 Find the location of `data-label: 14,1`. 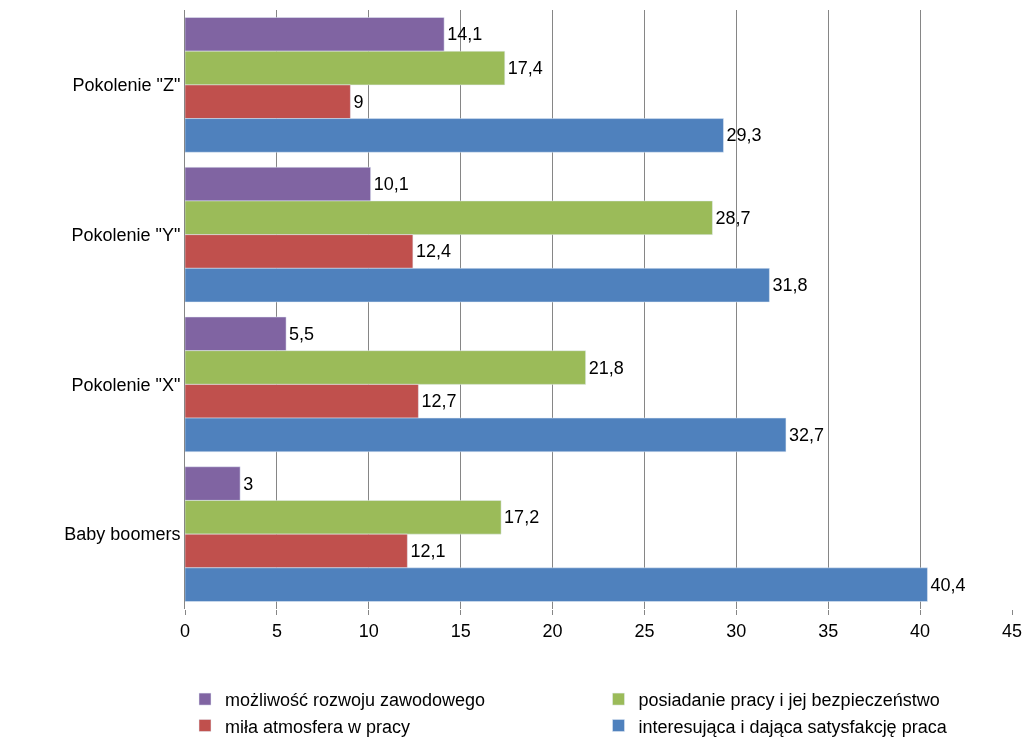

data-label: 14,1 is located at coordinates (465, 34).